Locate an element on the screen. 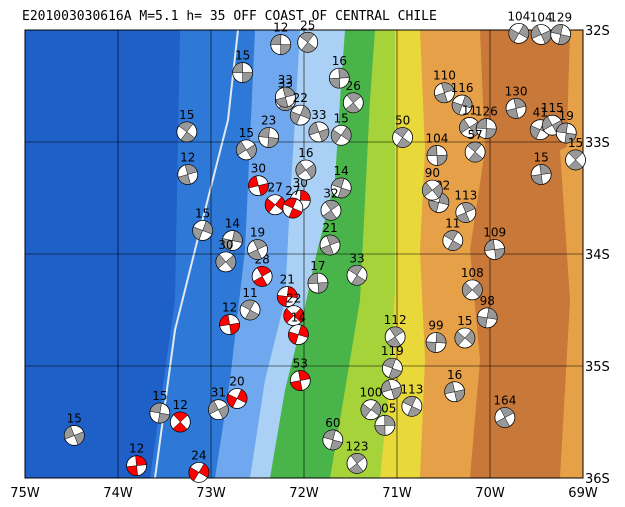  y-tick-label: 34S is located at coordinates (597, 255).